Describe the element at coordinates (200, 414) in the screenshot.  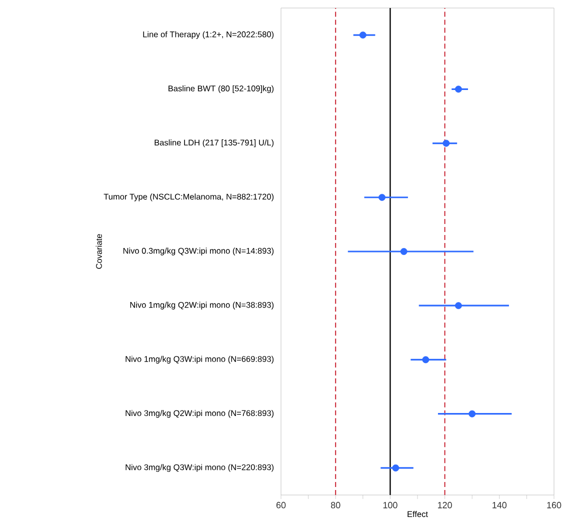
I see `y-tick-label: Nivo 3mg/kg Q2W:ipi mono (N=768:893)` at that location.